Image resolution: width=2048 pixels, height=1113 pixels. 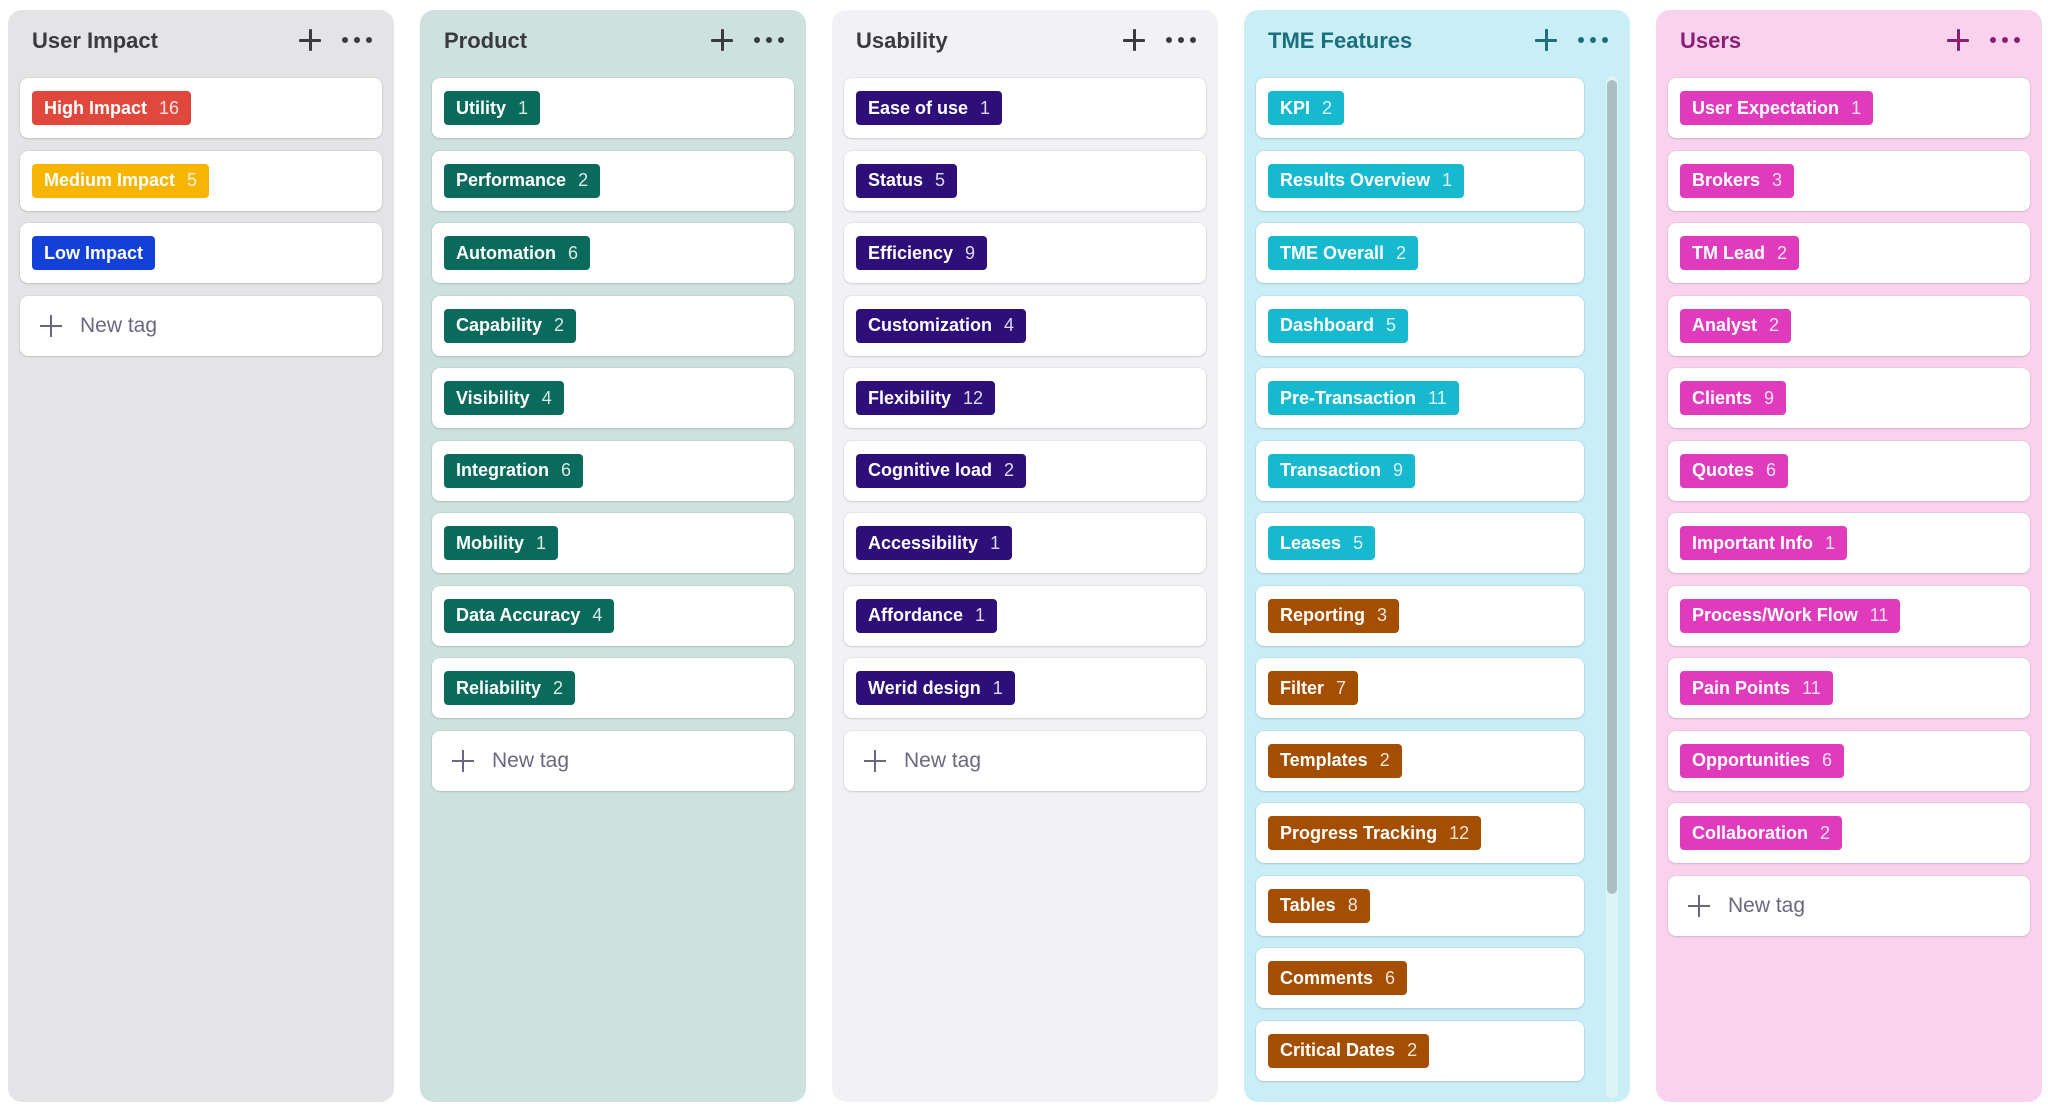 I want to click on tag-opportunities: Opportunities 6, so click(x=1762, y=760).